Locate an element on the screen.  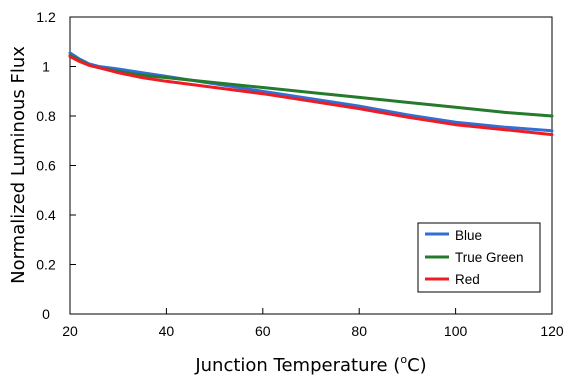
x-axis-title: Junction Temperature (oC) is located at coordinates (310, 364).